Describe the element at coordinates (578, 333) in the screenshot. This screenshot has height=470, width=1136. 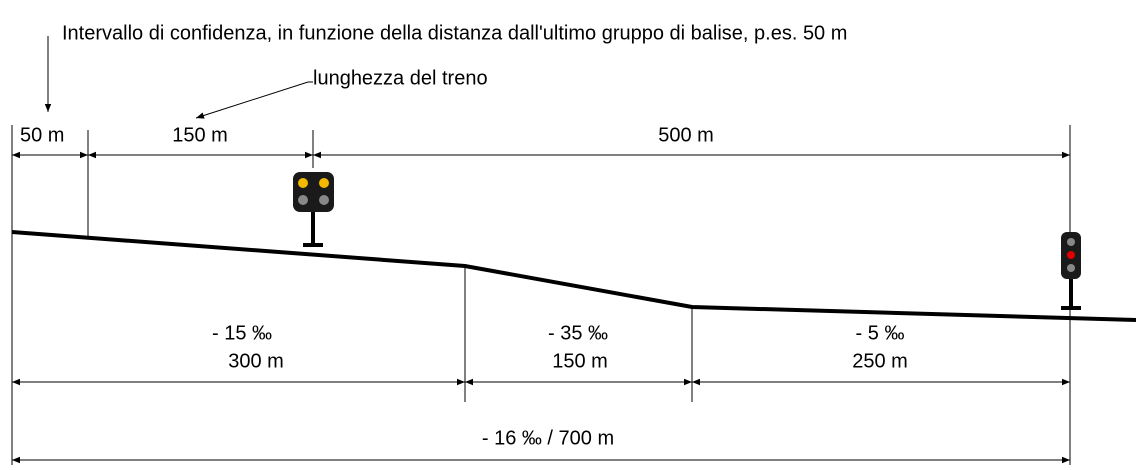
I see `gradient-label: - 35 ‰` at that location.